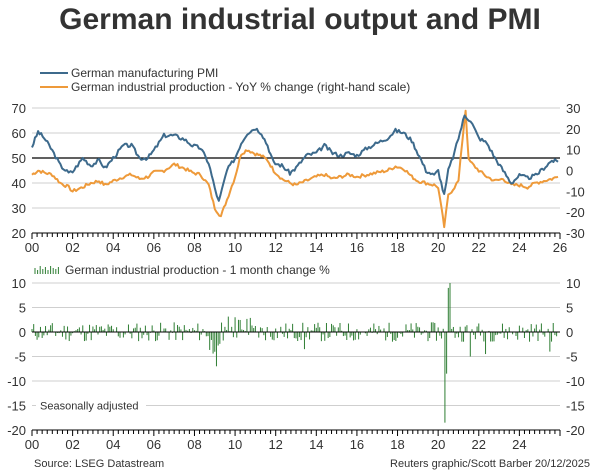 This screenshot has height=475, width=600. Describe the element at coordinates (22, 308) in the screenshot. I see `y-left-tick-label: 5` at that location.